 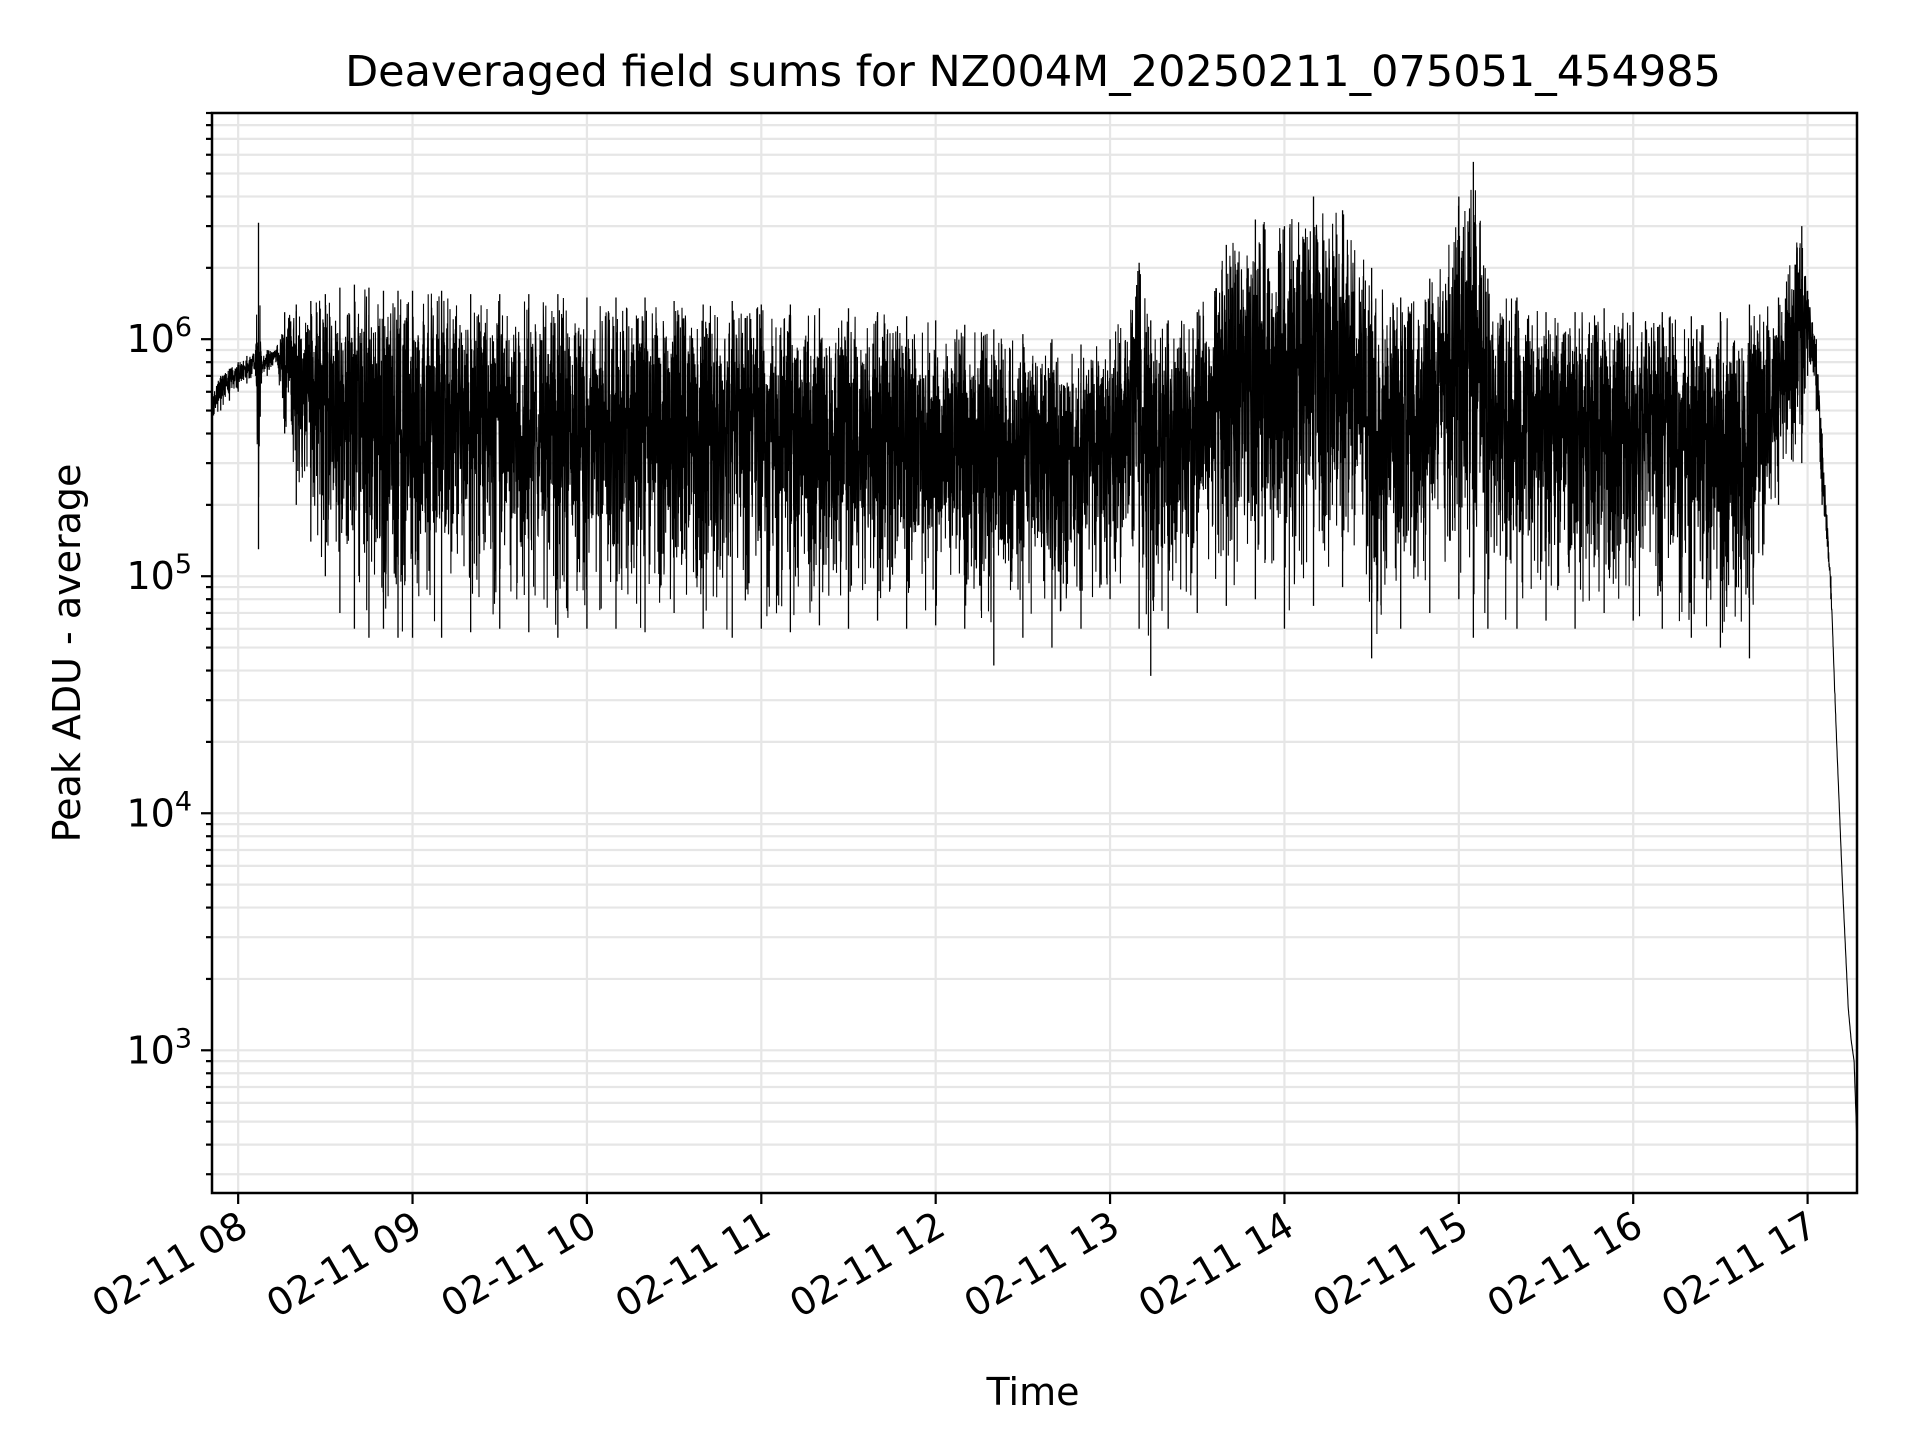 I want to click on y-tick-label: 104, so click(x=159, y=810).